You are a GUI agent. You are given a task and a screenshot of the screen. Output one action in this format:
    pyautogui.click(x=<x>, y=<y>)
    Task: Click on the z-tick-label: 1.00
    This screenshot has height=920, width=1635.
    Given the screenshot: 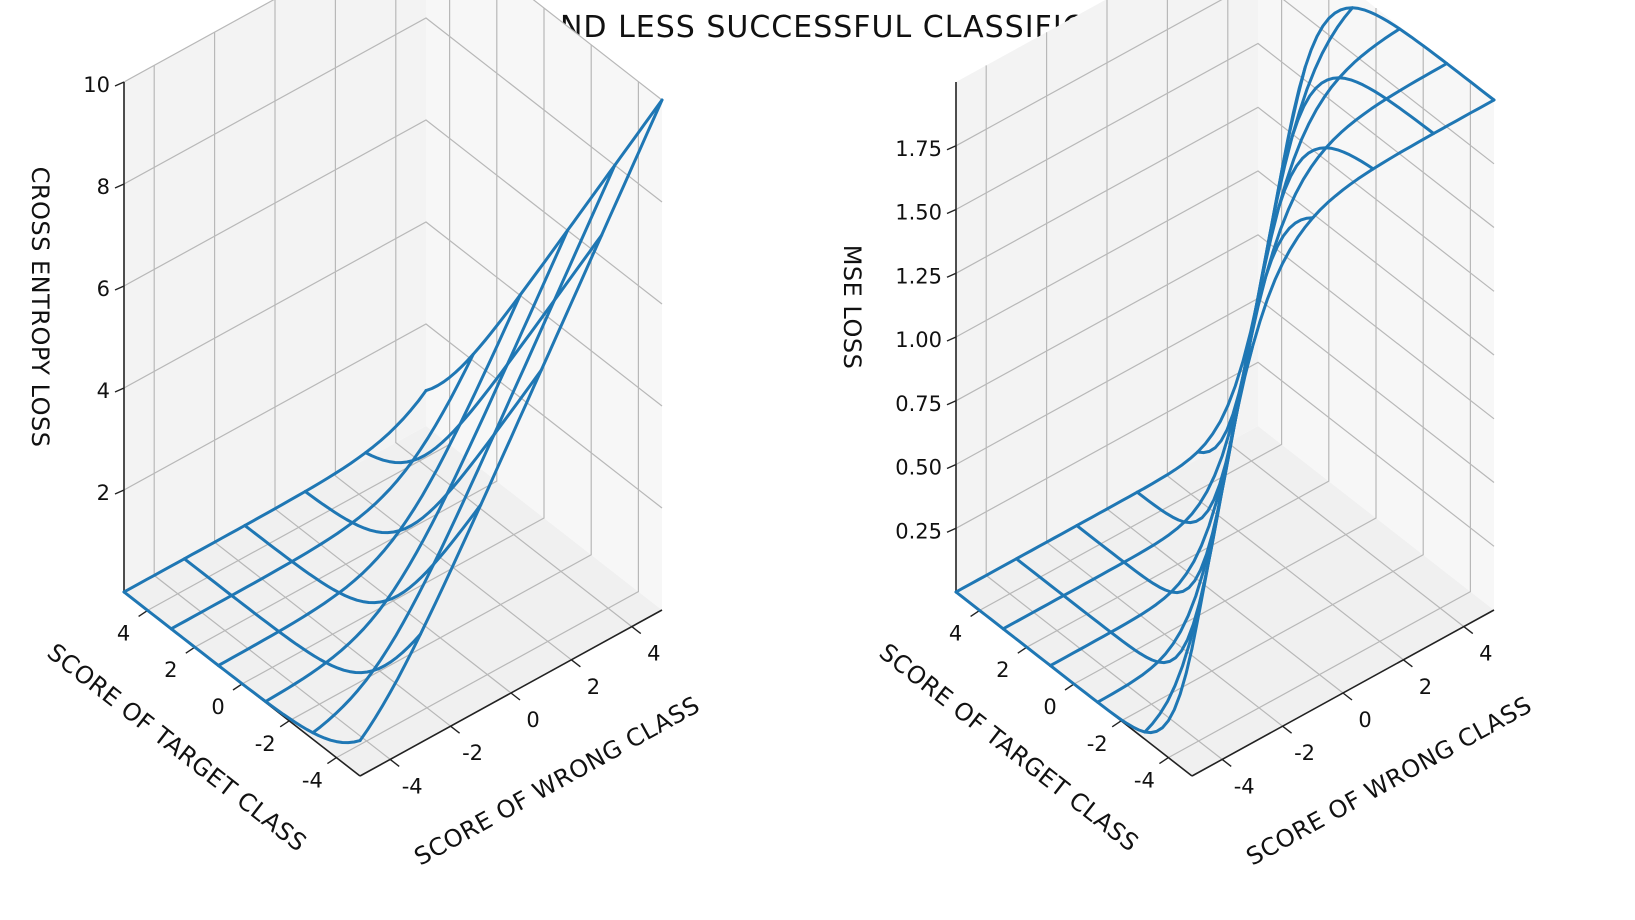 What is the action you would take?
    pyautogui.click(x=918, y=340)
    